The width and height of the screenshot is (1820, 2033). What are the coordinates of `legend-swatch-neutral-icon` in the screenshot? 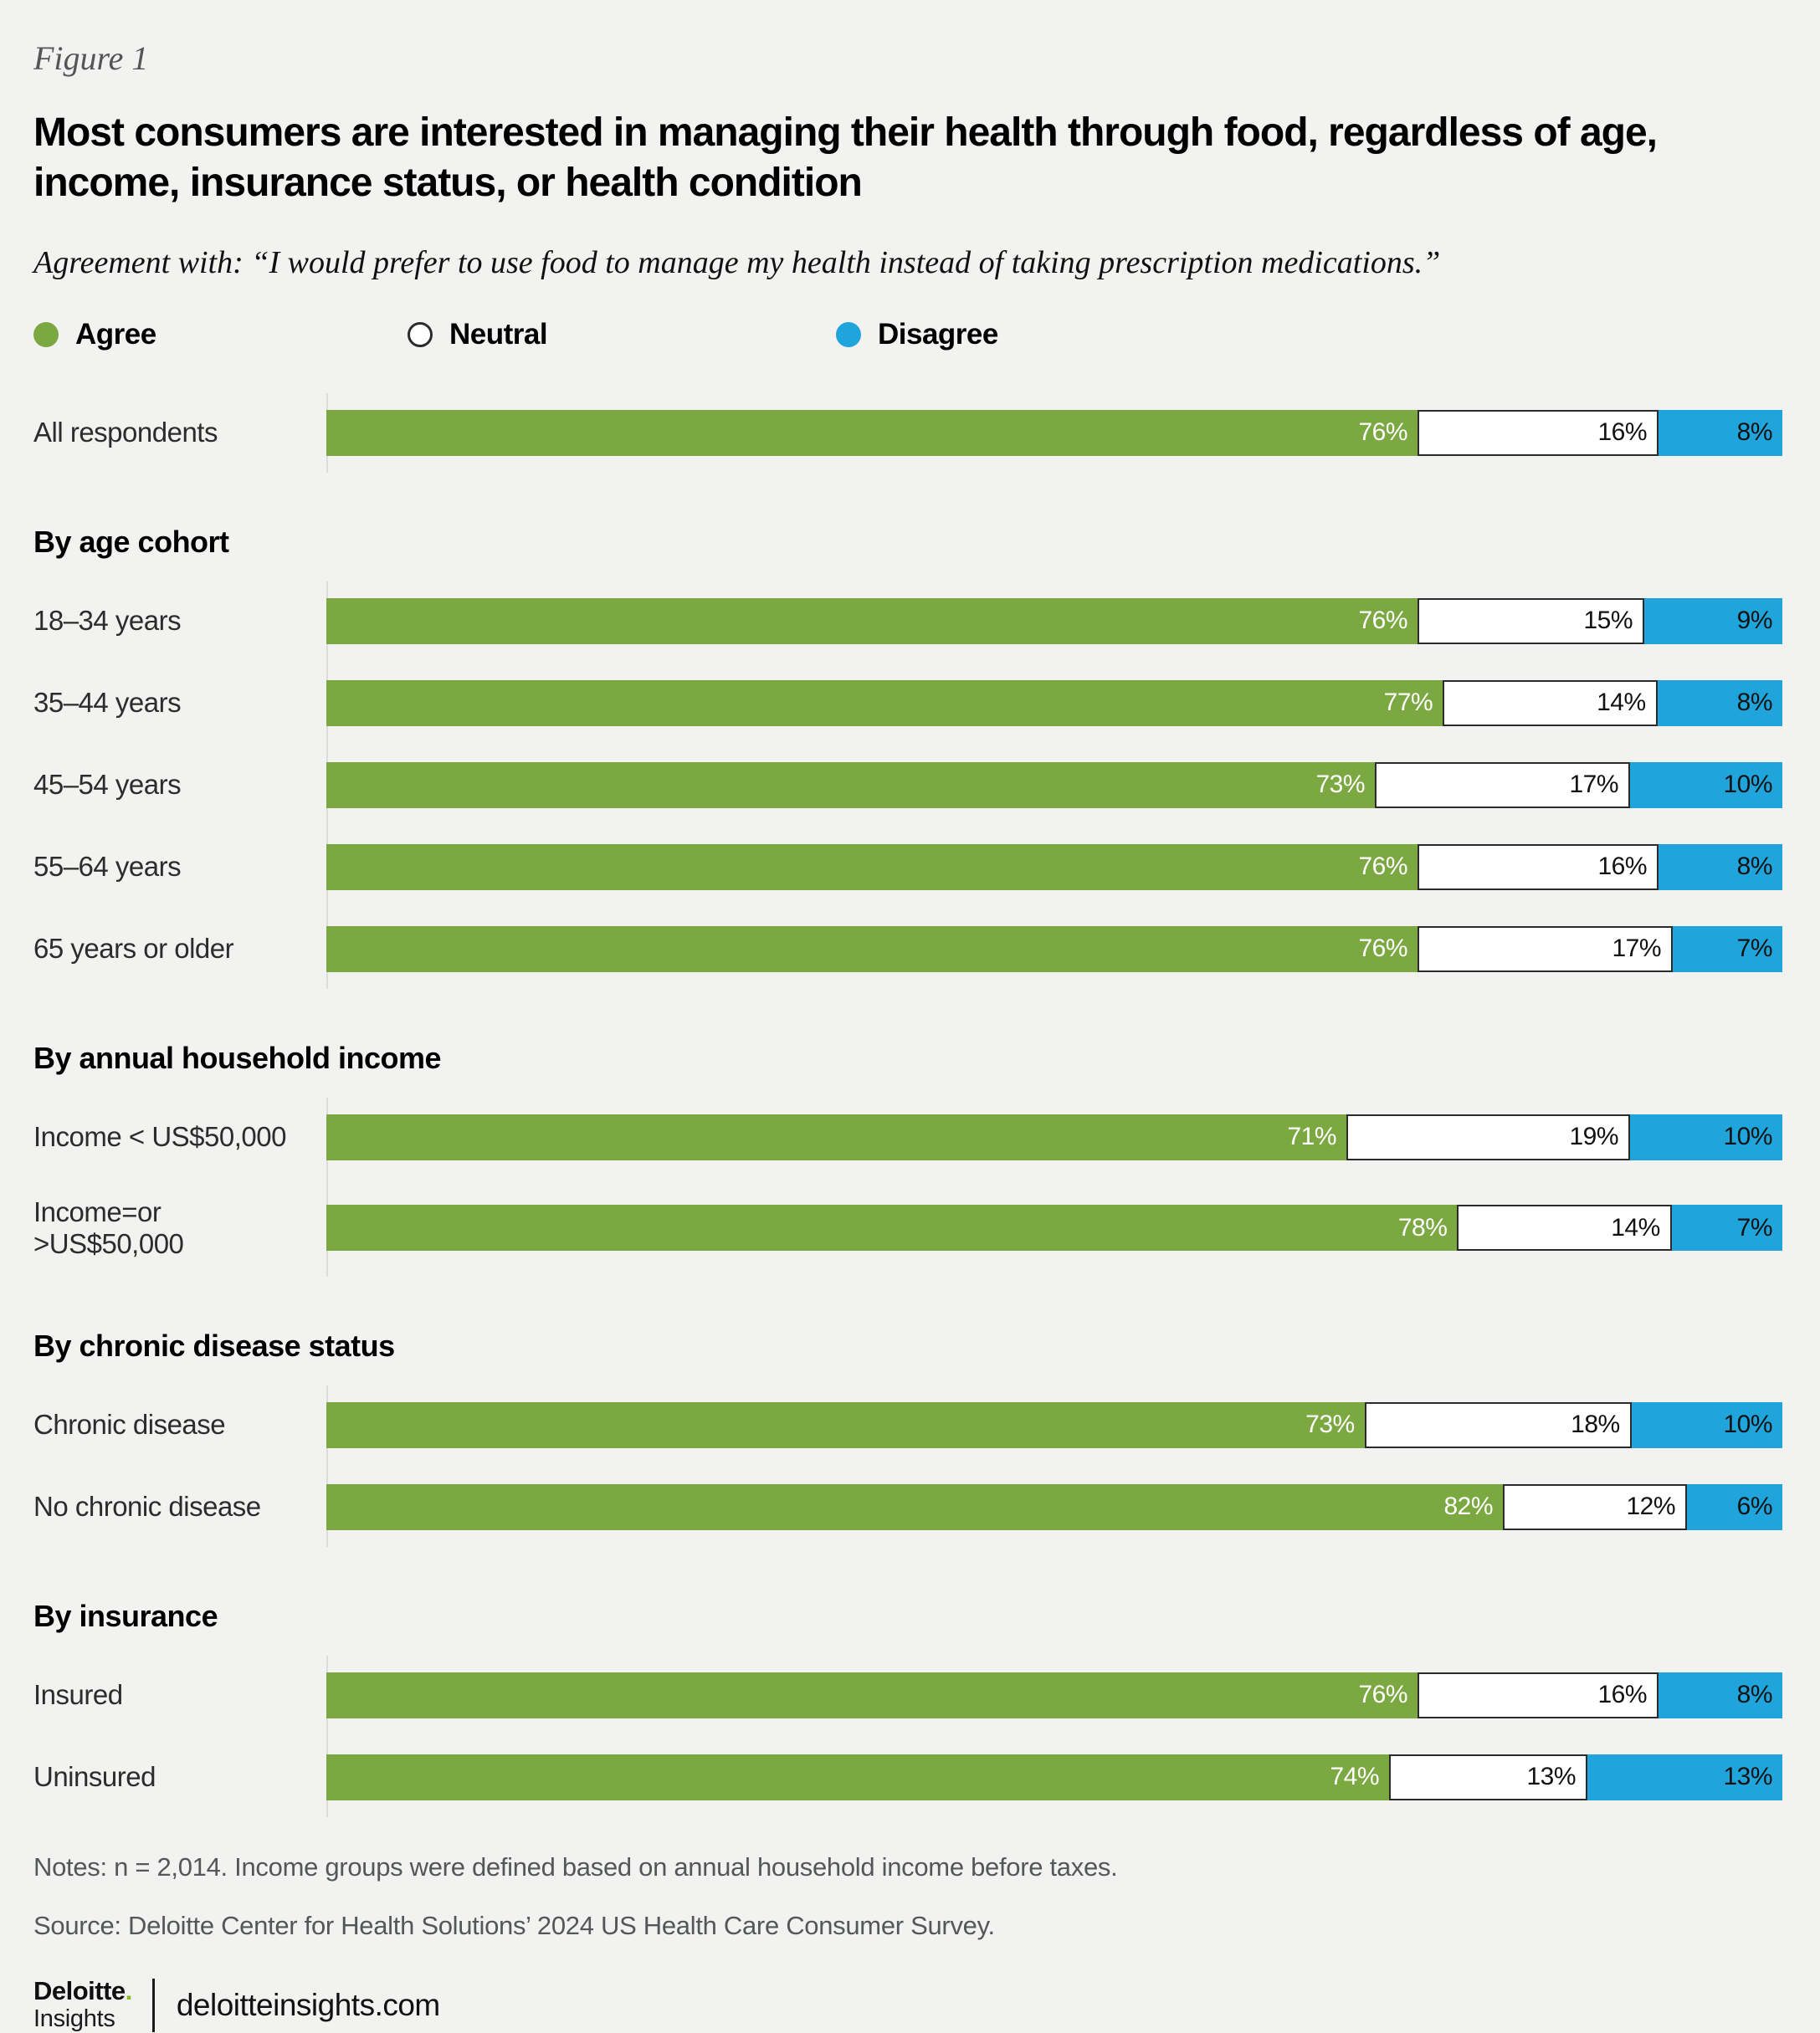 It's located at (420, 334).